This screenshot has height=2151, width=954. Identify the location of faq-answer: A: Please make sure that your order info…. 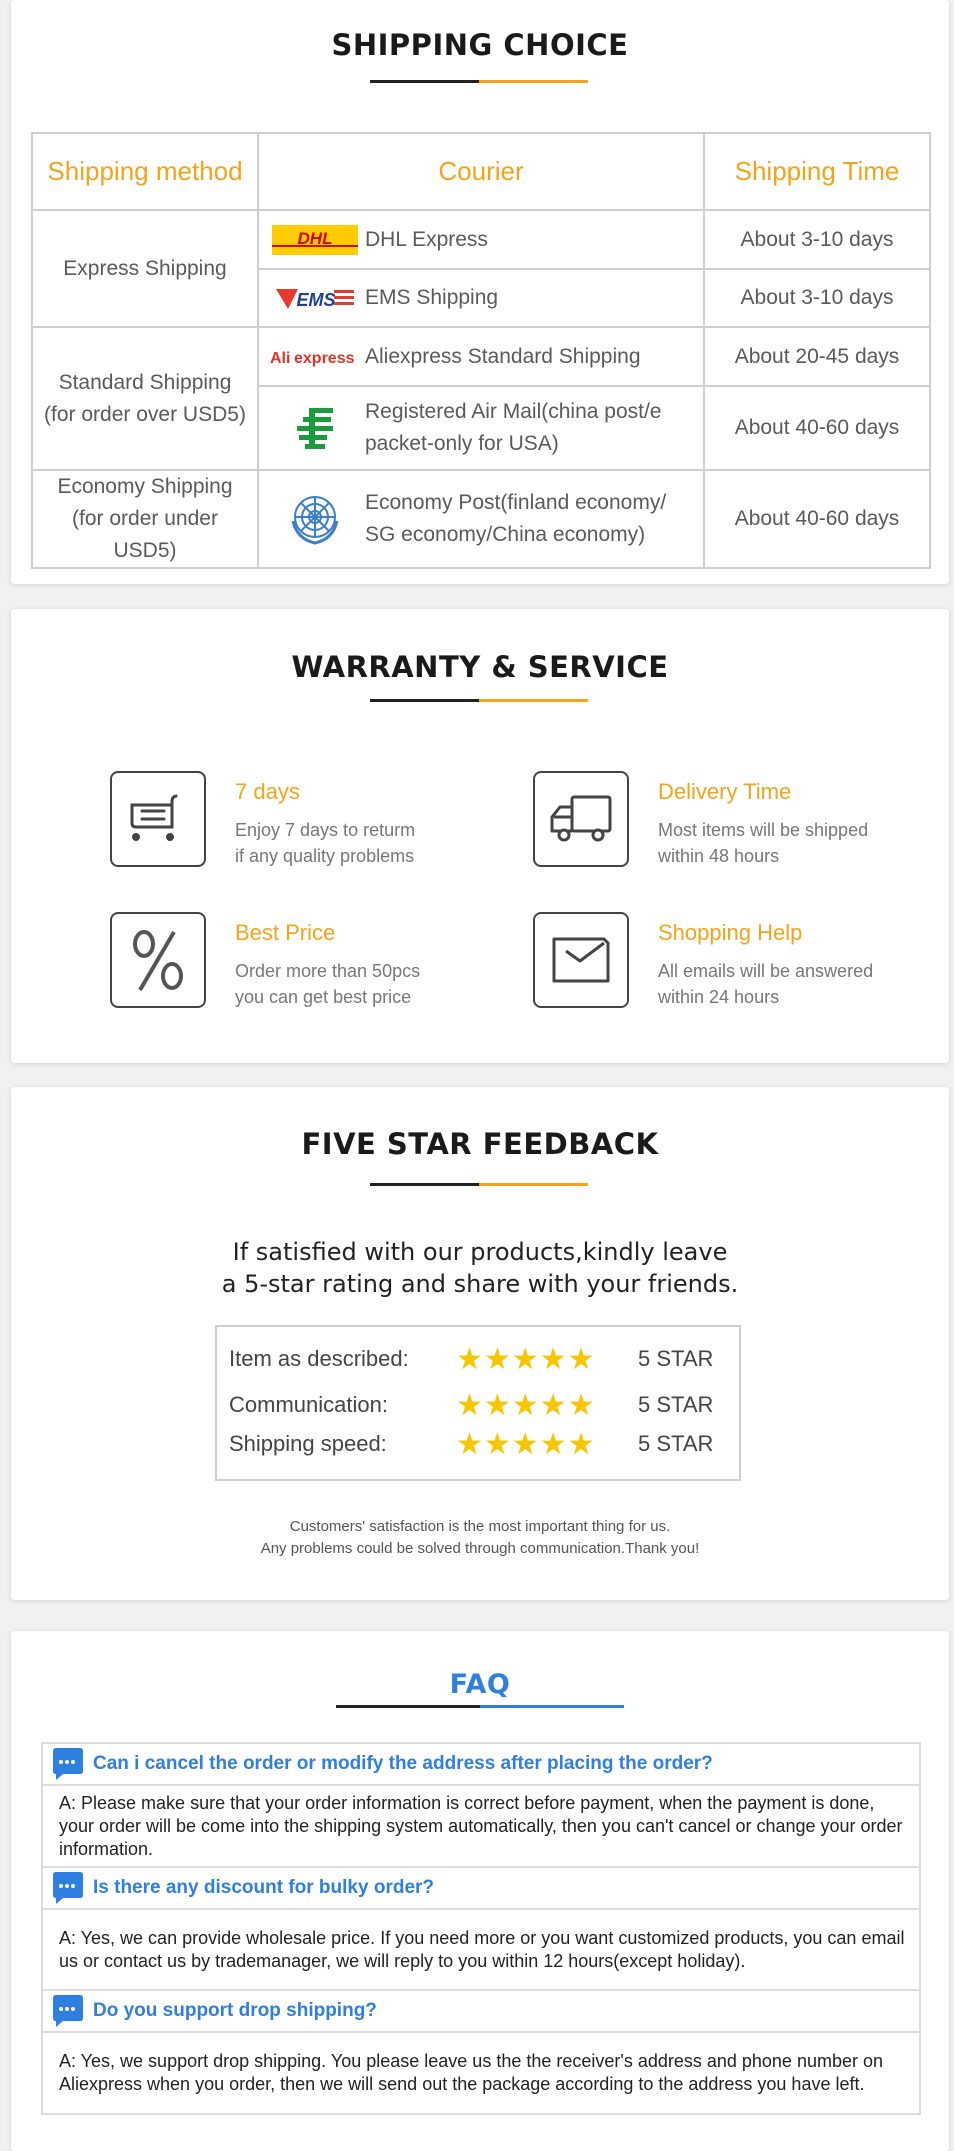
(481, 1827).